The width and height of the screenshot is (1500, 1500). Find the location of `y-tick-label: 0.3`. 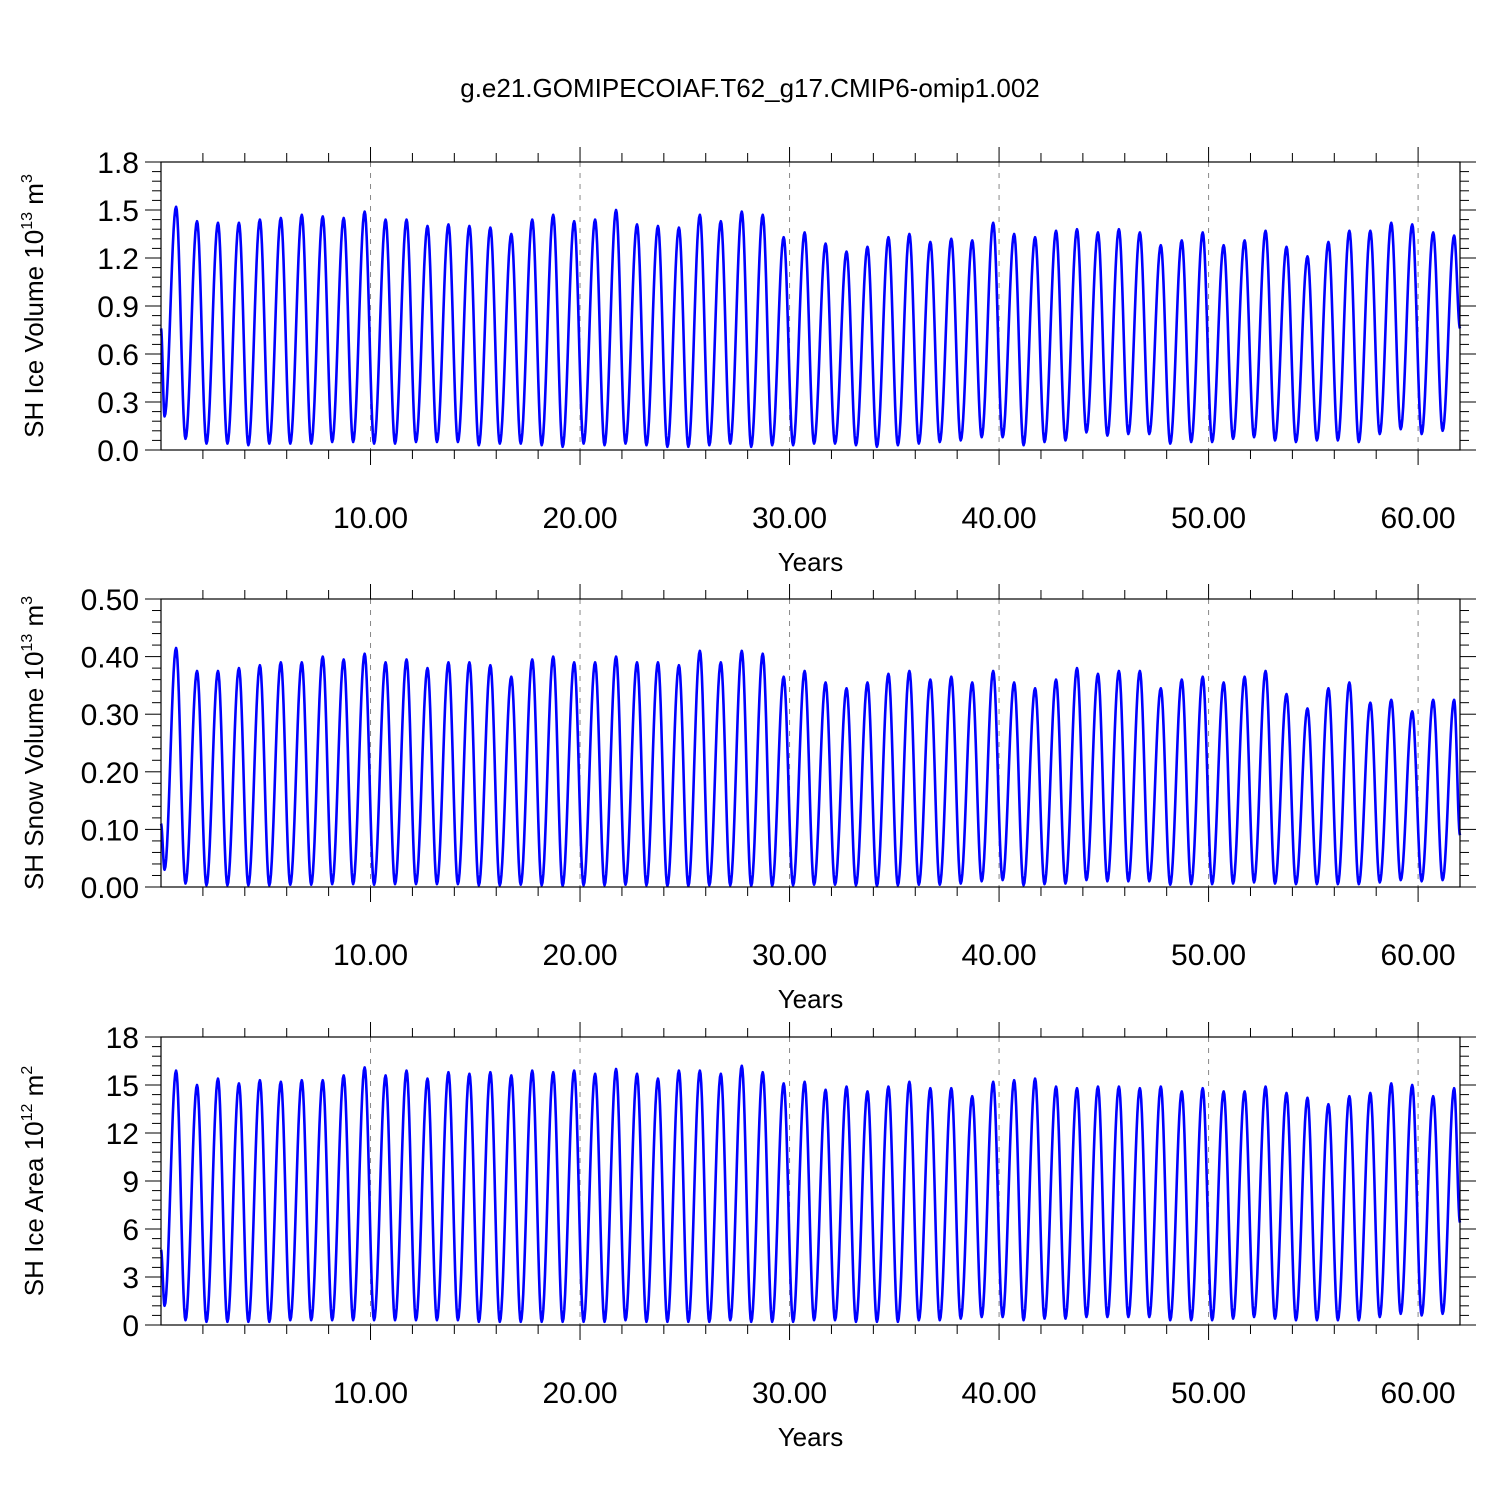

y-tick-label: 0.3 is located at coordinates (118, 403).